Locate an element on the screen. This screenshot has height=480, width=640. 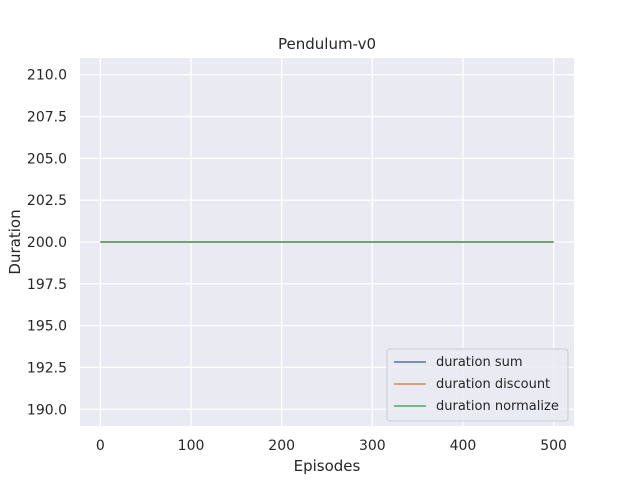
x-tick-label: 300 is located at coordinates (372, 446).